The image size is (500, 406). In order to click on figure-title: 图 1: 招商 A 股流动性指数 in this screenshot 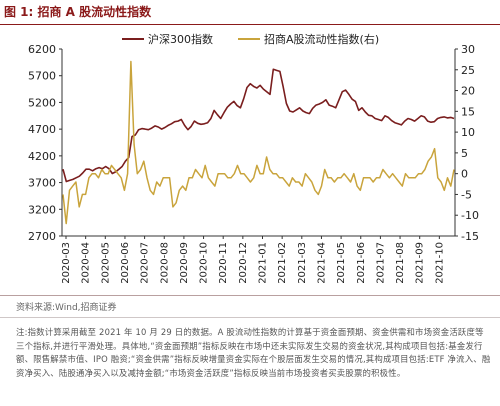, I will do `click(78, 12)`.